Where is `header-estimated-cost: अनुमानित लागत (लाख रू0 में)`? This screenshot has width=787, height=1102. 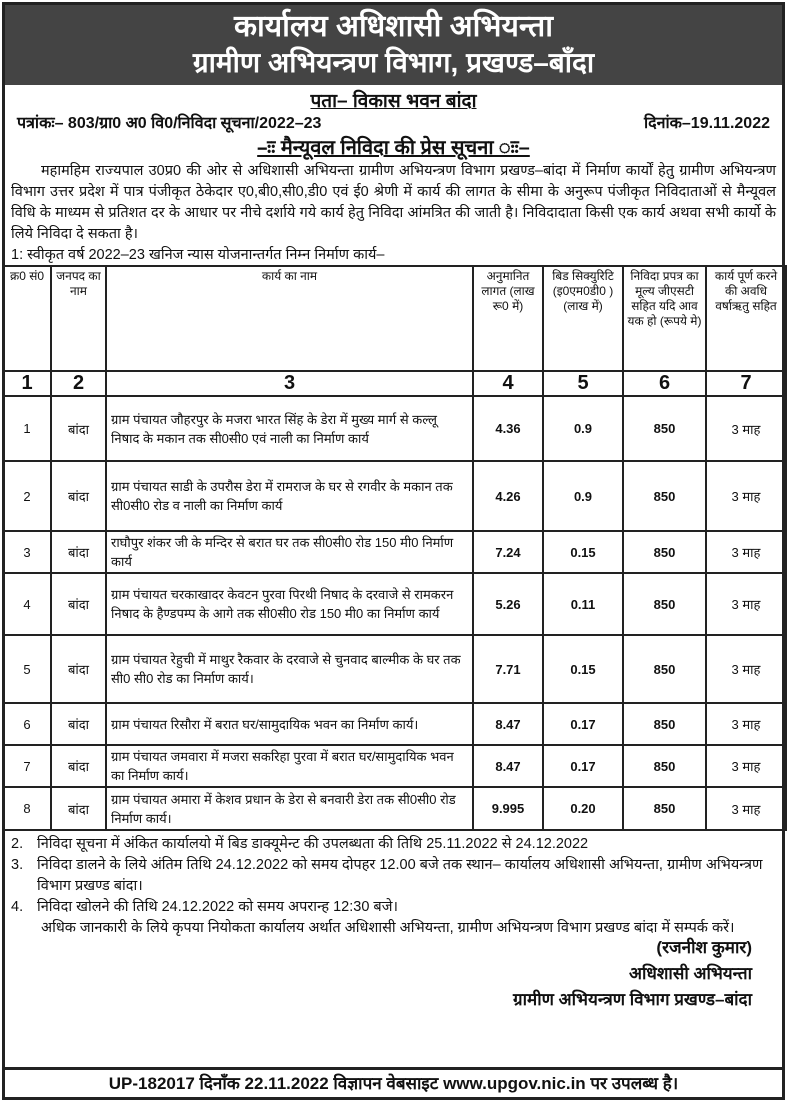 header-estimated-cost: अनुमानित लागत (लाख रू0 में) is located at coordinates (508, 318).